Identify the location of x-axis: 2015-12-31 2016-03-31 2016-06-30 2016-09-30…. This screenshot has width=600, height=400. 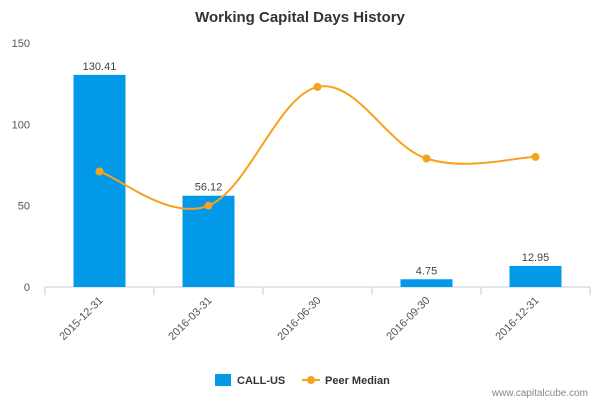
(317, 314).